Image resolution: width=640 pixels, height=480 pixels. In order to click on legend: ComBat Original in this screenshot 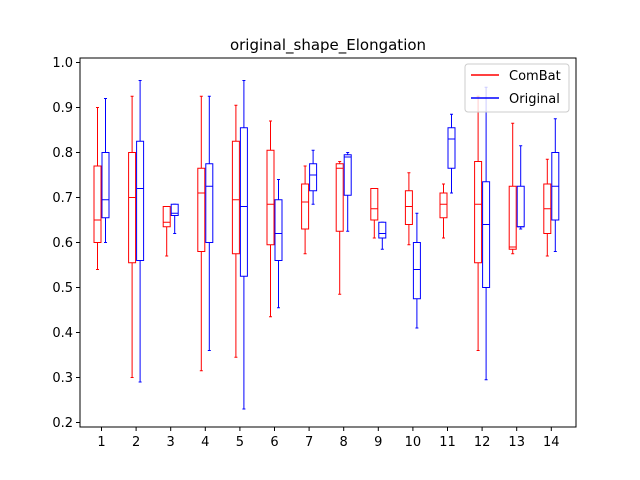, I will do `click(517, 88)`.